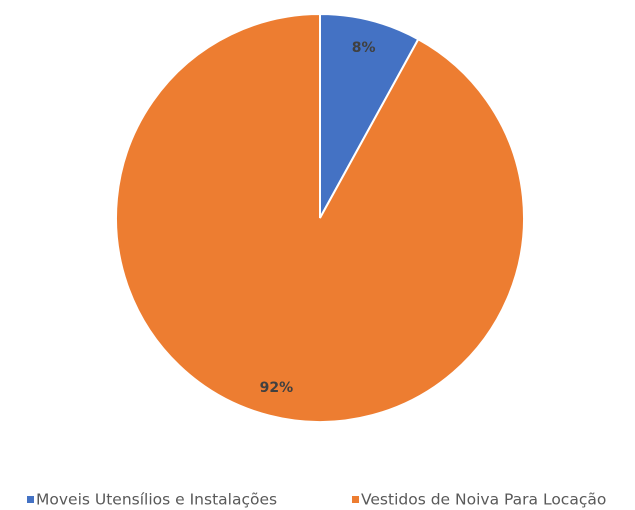 The width and height of the screenshot is (635, 510). Describe the element at coordinates (369, 115) in the screenshot. I see `pie-slice` at that location.